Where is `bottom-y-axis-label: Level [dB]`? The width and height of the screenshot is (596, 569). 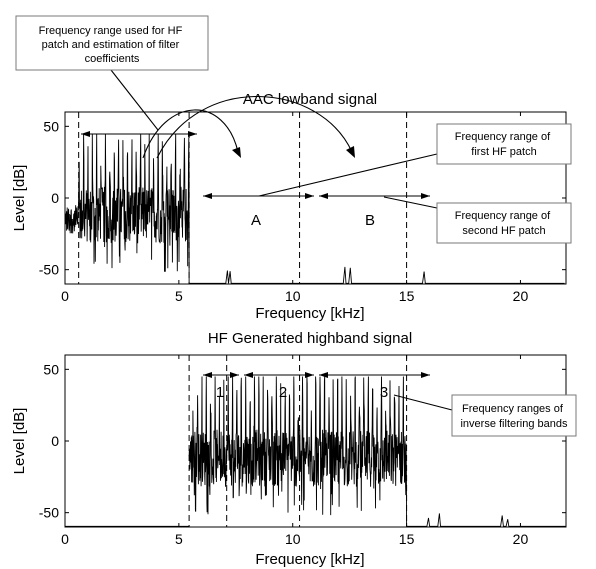
bottom-y-axis-label: Level [dB] is located at coordinates (19, 441).